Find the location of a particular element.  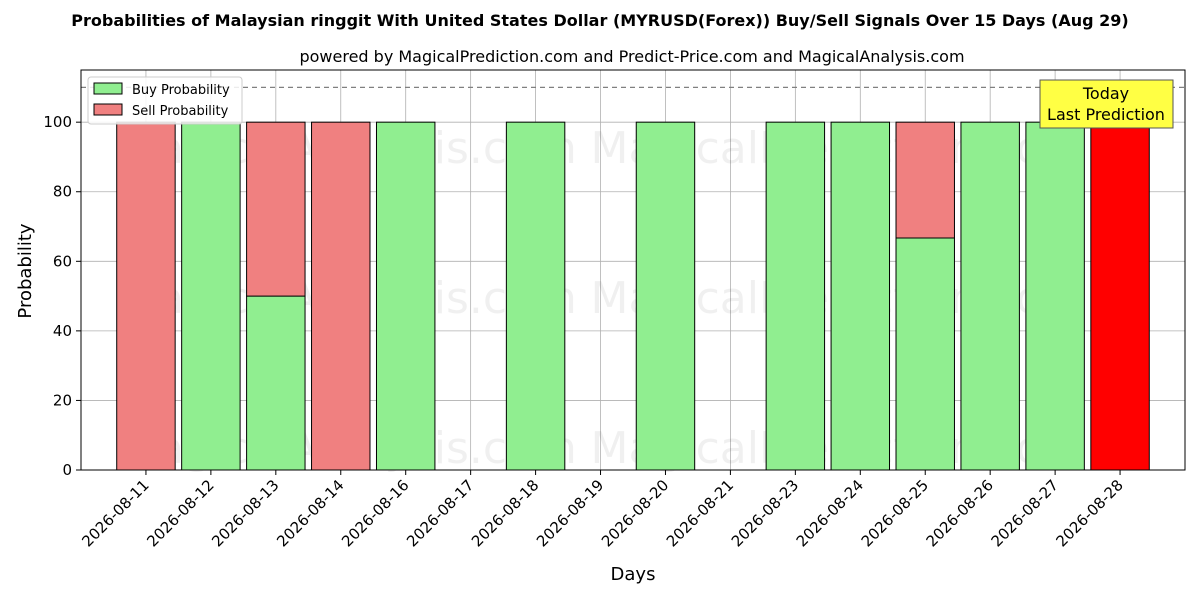

x-tick-label: 2026-08-19 is located at coordinates (570, 513).